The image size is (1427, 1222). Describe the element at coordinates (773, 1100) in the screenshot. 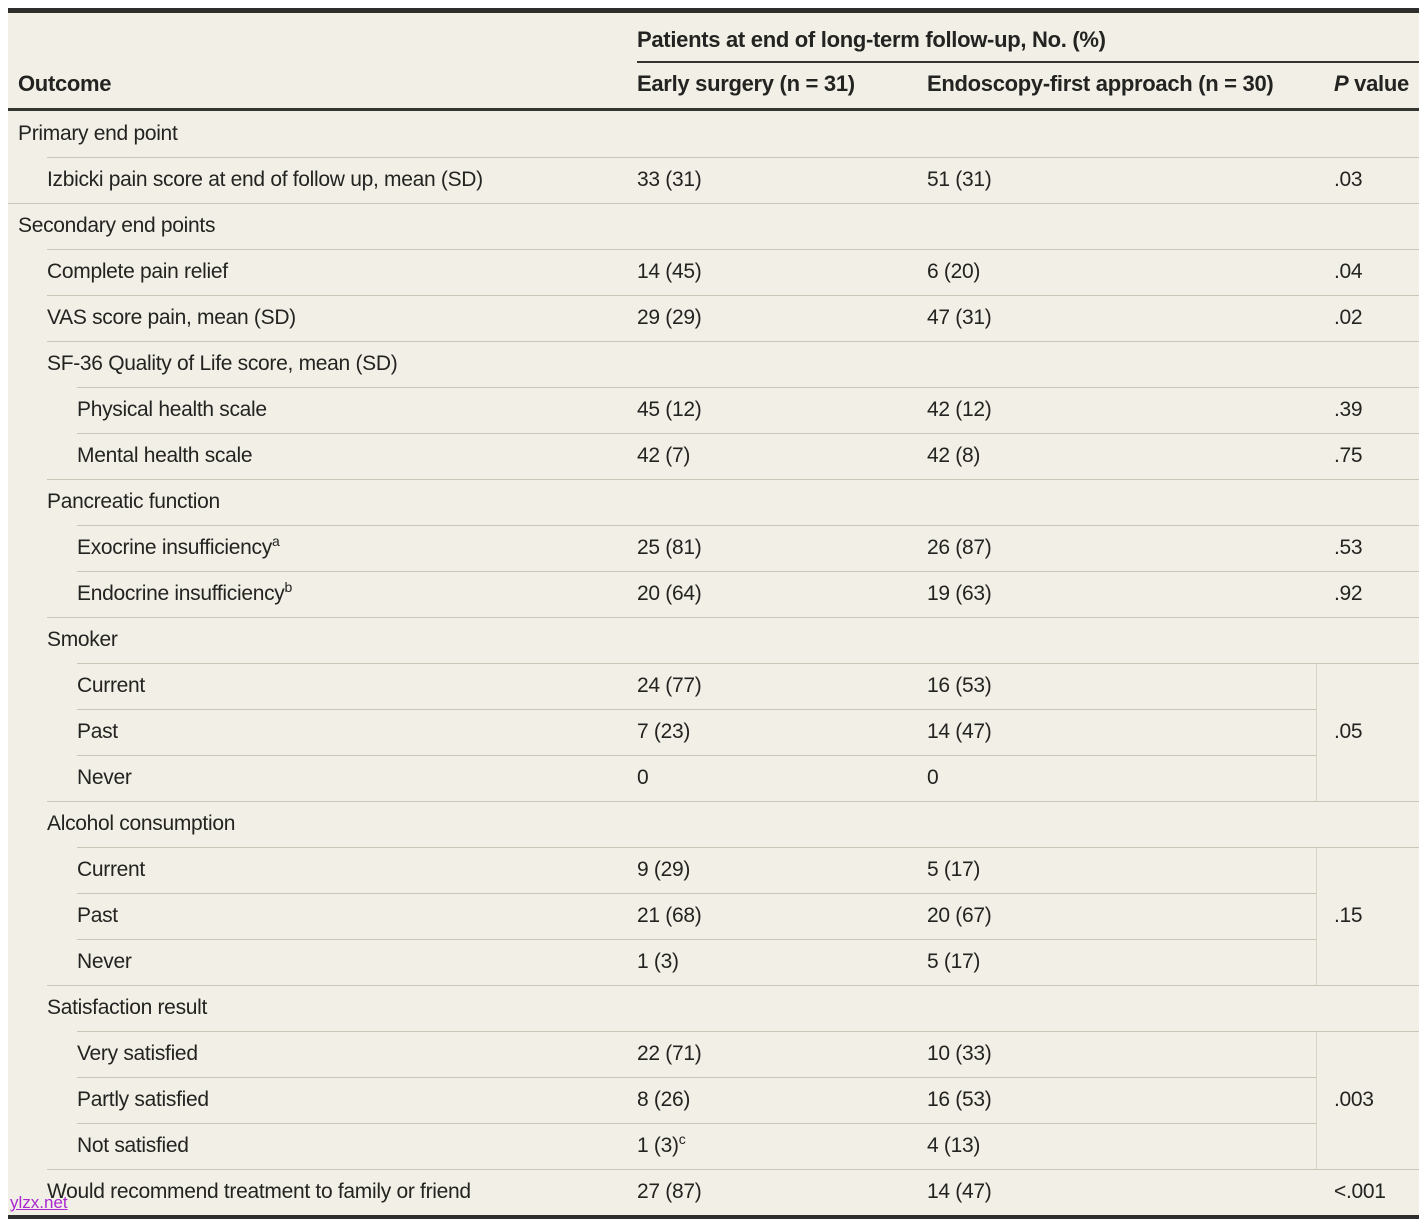

I see `early-surgery-cell: 8 (26)` at that location.